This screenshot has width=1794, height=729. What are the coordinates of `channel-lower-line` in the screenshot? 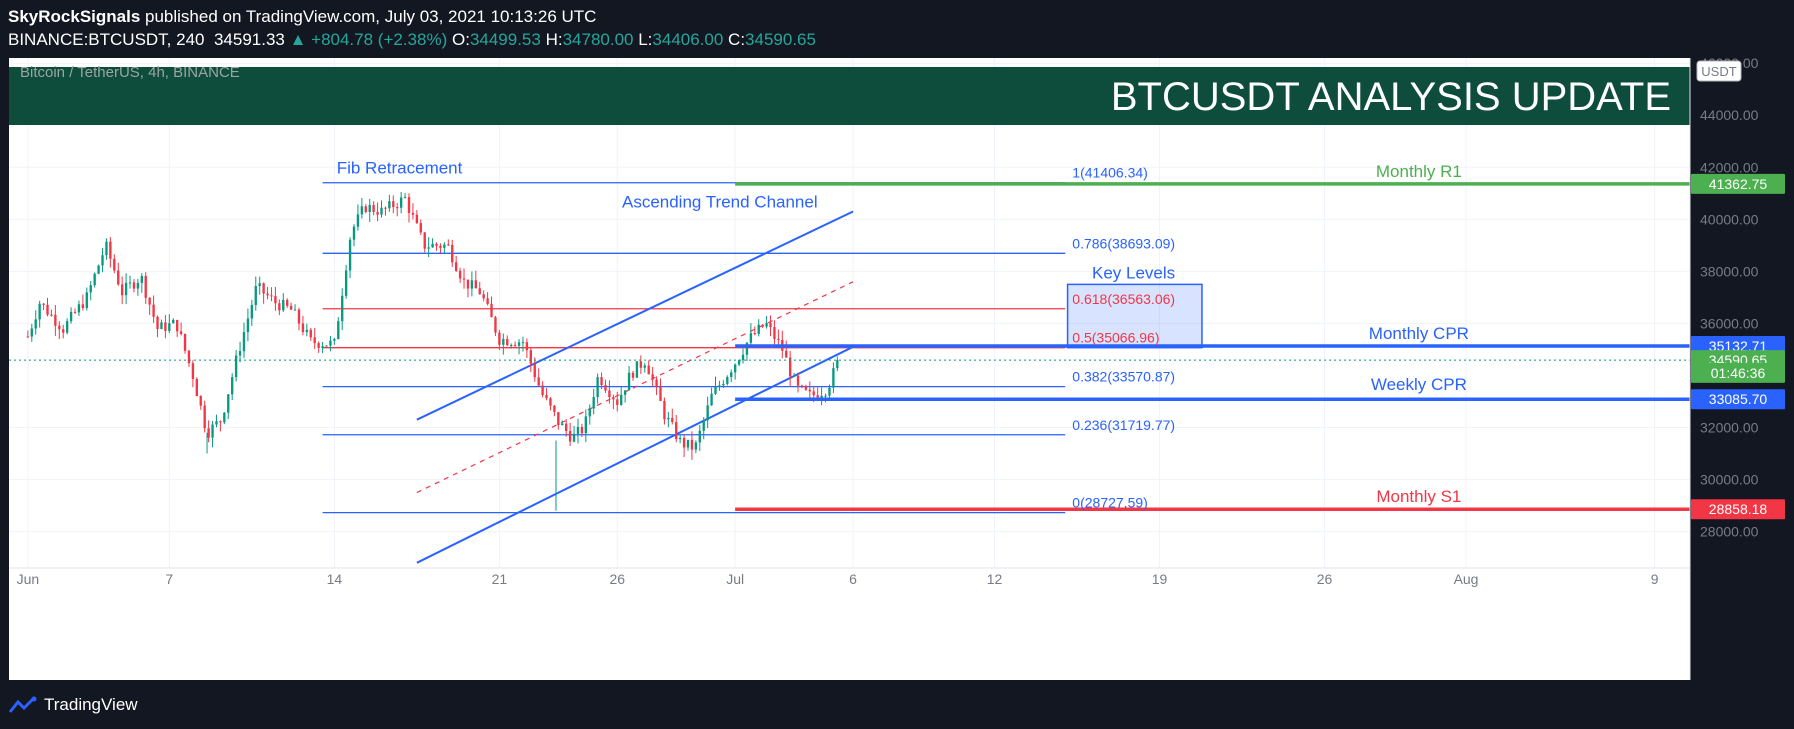 It's located at (635, 454).